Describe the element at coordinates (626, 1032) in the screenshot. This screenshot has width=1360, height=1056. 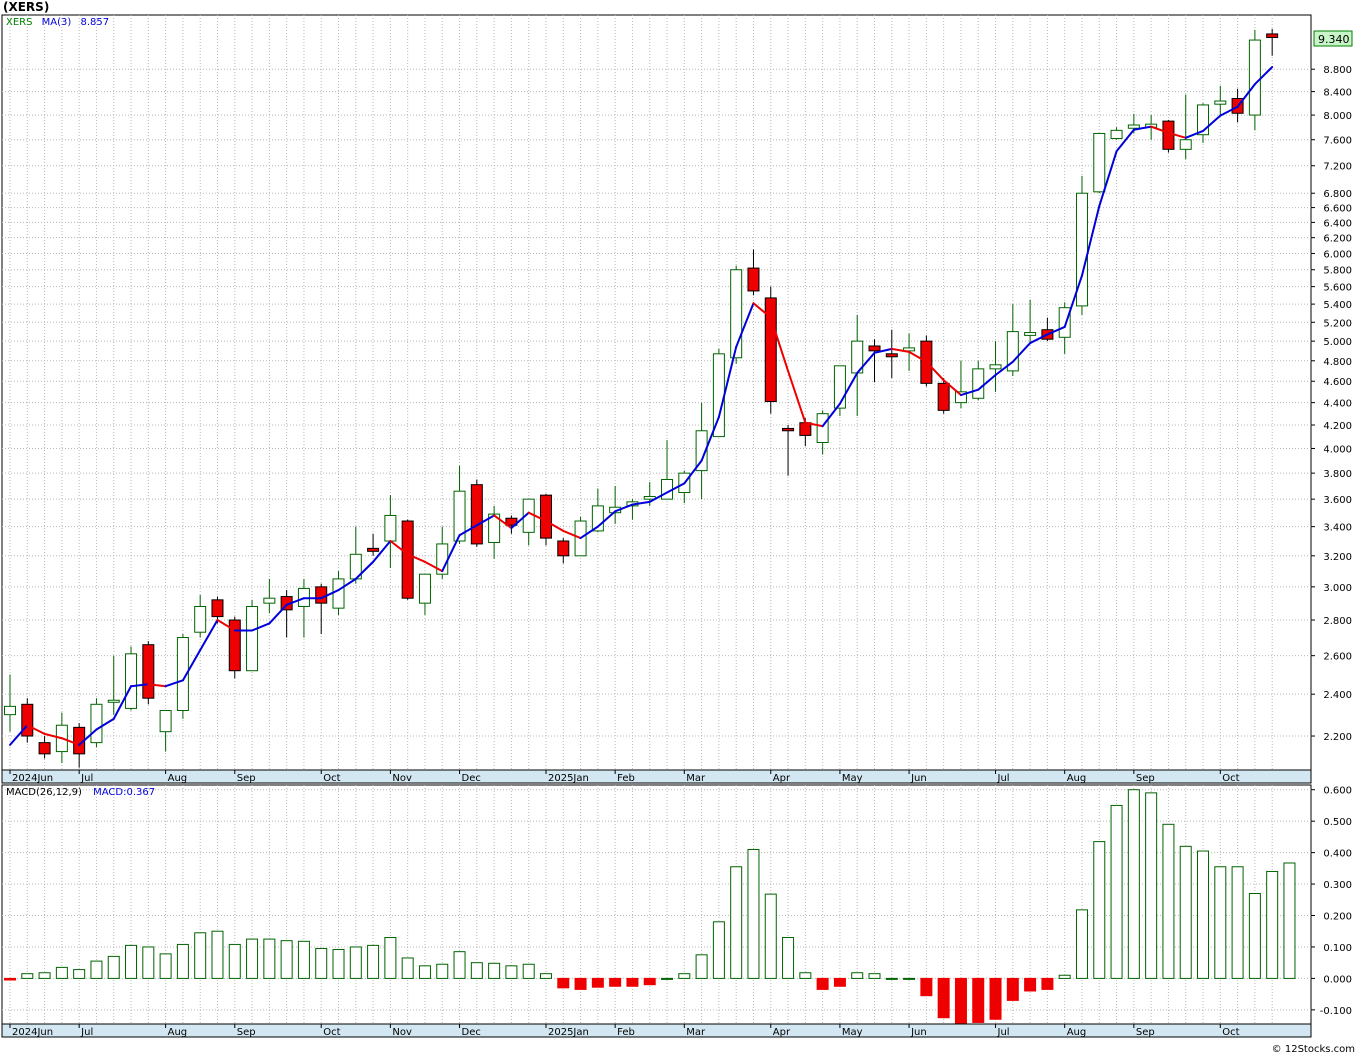
I see `macd-month-label: Feb` at that location.